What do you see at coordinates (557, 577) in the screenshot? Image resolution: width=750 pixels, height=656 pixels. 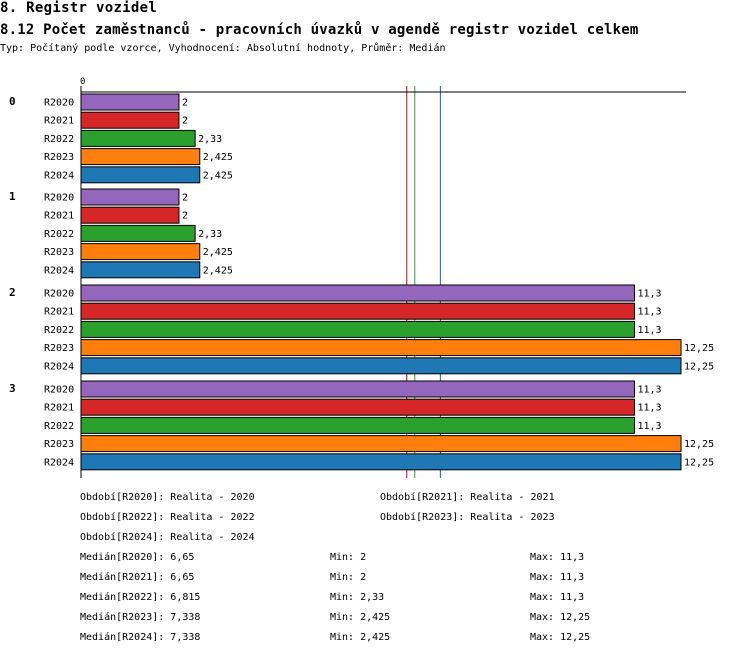 I see `max-r2021: Max: 11,3` at bounding box center [557, 577].